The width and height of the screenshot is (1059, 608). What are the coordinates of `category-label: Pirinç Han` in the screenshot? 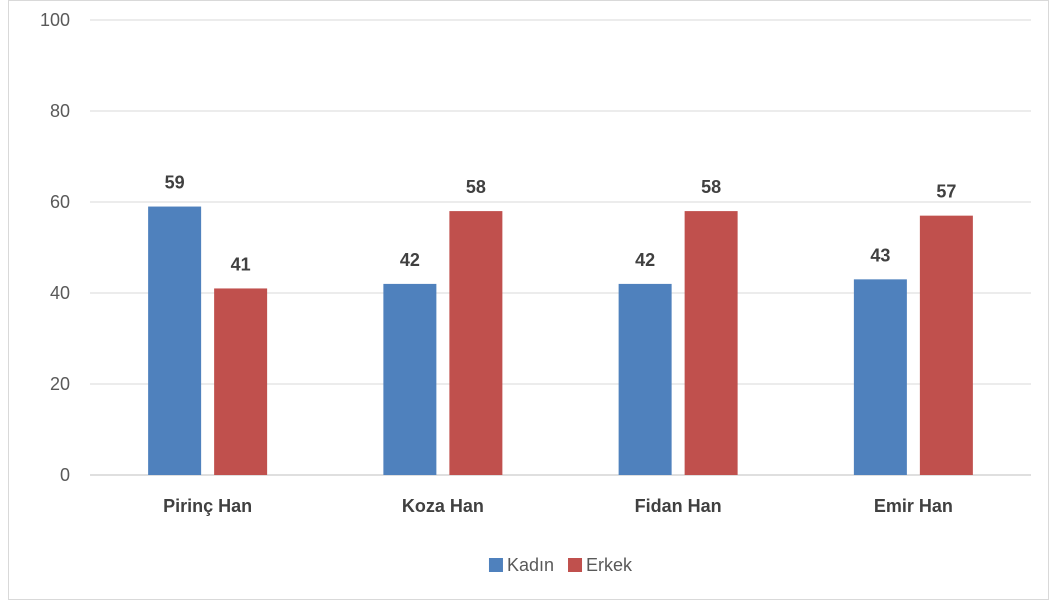 It's located at (207, 506).